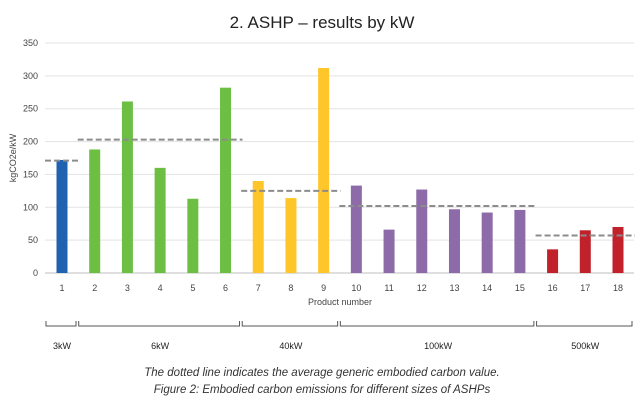  Describe the element at coordinates (291, 346) in the screenshot. I see `group-label-40kW: 40kW` at that location.